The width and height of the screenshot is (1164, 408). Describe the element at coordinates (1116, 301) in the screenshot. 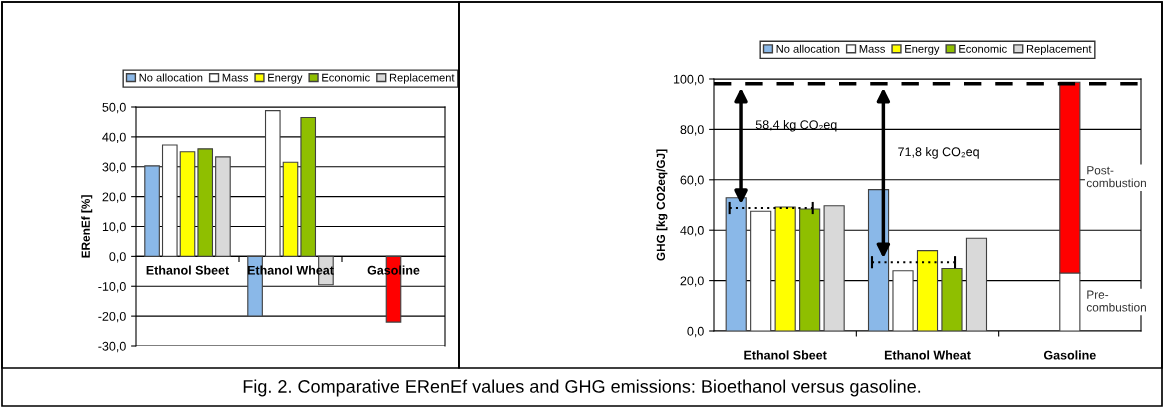

I see `series-label: Pre- combustion` at that location.